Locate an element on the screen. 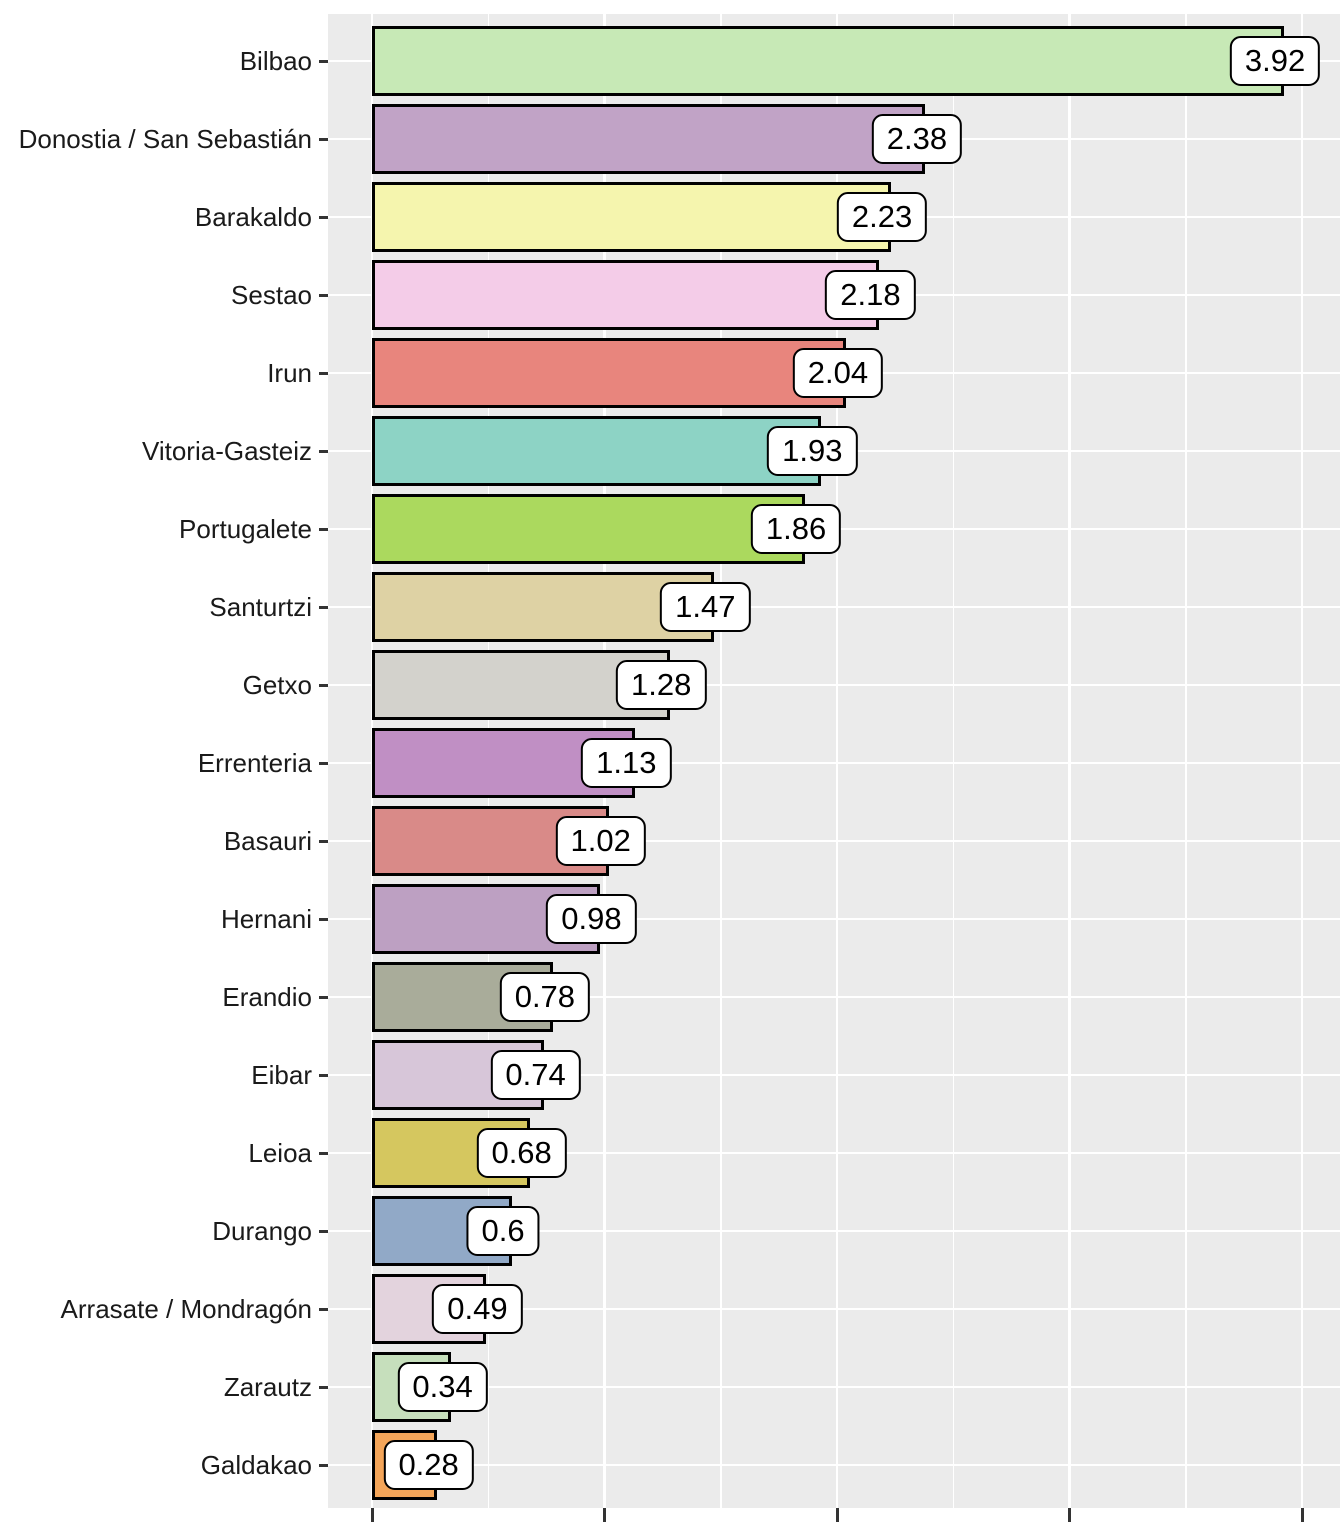 The width and height of the screenshot is (1344, 1536). bar-row: 1.02 is located at coordinates (834, 841).